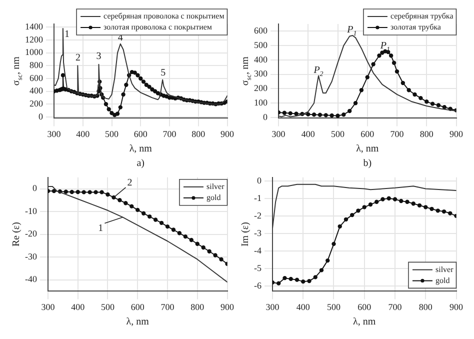 The width and height of the screenshot is (474, 339). I want to click on y-tick-label: 0, so click(259, 180).